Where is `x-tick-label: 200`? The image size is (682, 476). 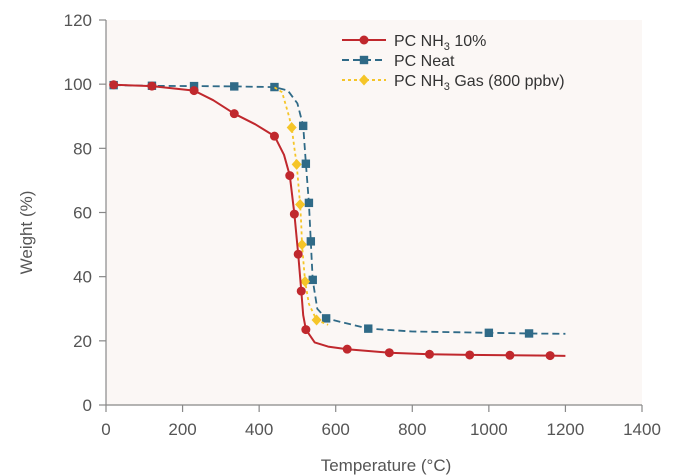 x-tick-label: 200 is located at coordinates (182, 429).